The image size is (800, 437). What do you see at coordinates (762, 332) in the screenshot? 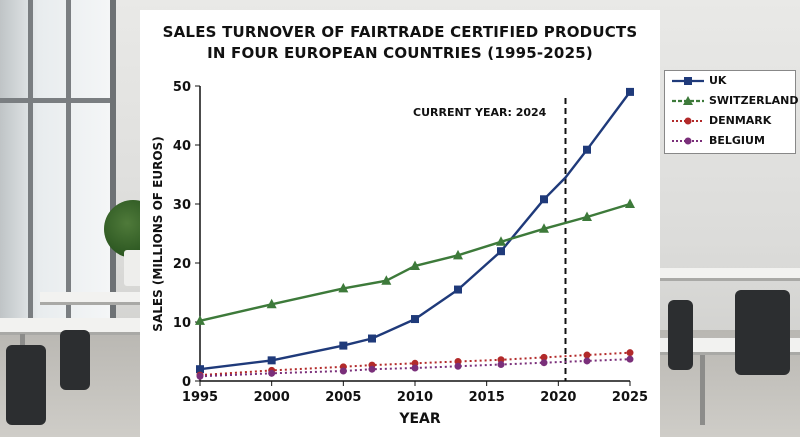
I see `chair-right` at bounding box center [762, 332].